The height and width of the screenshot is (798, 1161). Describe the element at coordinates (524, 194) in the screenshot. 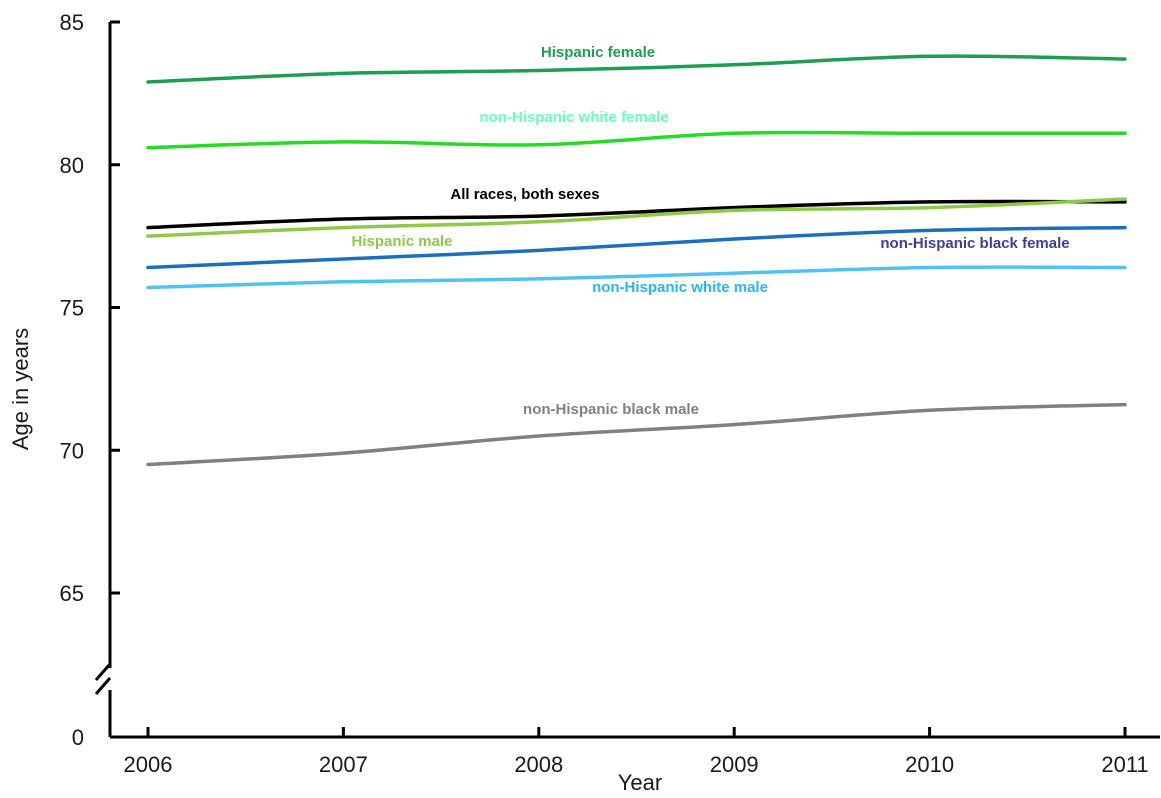

I see `series-label-all-races-both-sexes: All races, both sexes` at that location.